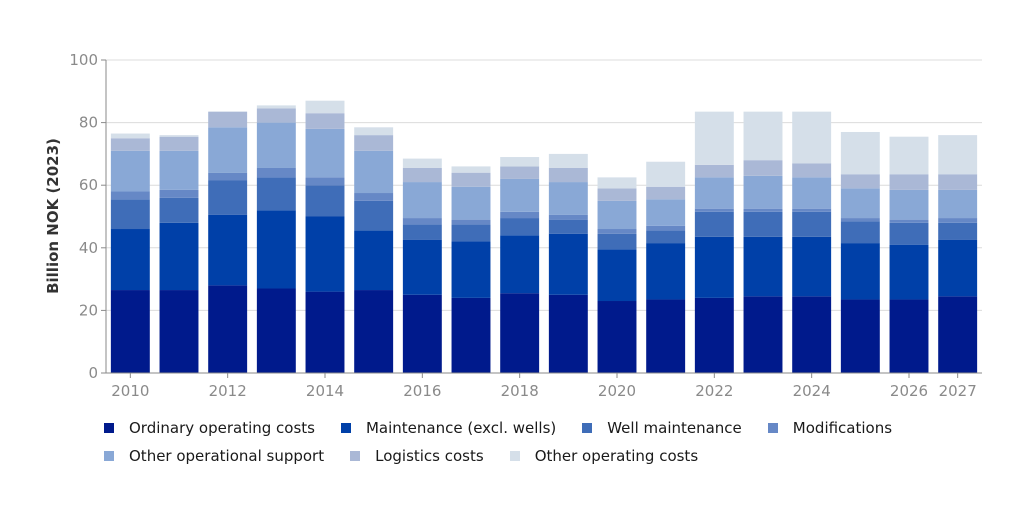 The height and width of the screenshot is (510, 1024). What do you see at coordinates (958, 391) in the screenshot?
I see `x-tick-label: 2027` at bounding box center [958, 391].